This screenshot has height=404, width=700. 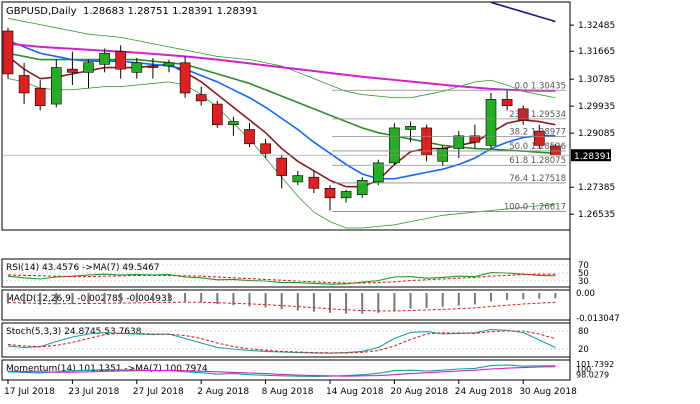 What do you see at coordinates (484, 392) in the screenshot?
I see `time-axis-label: 24 Aug 2018` at bounding box center [484, 392].